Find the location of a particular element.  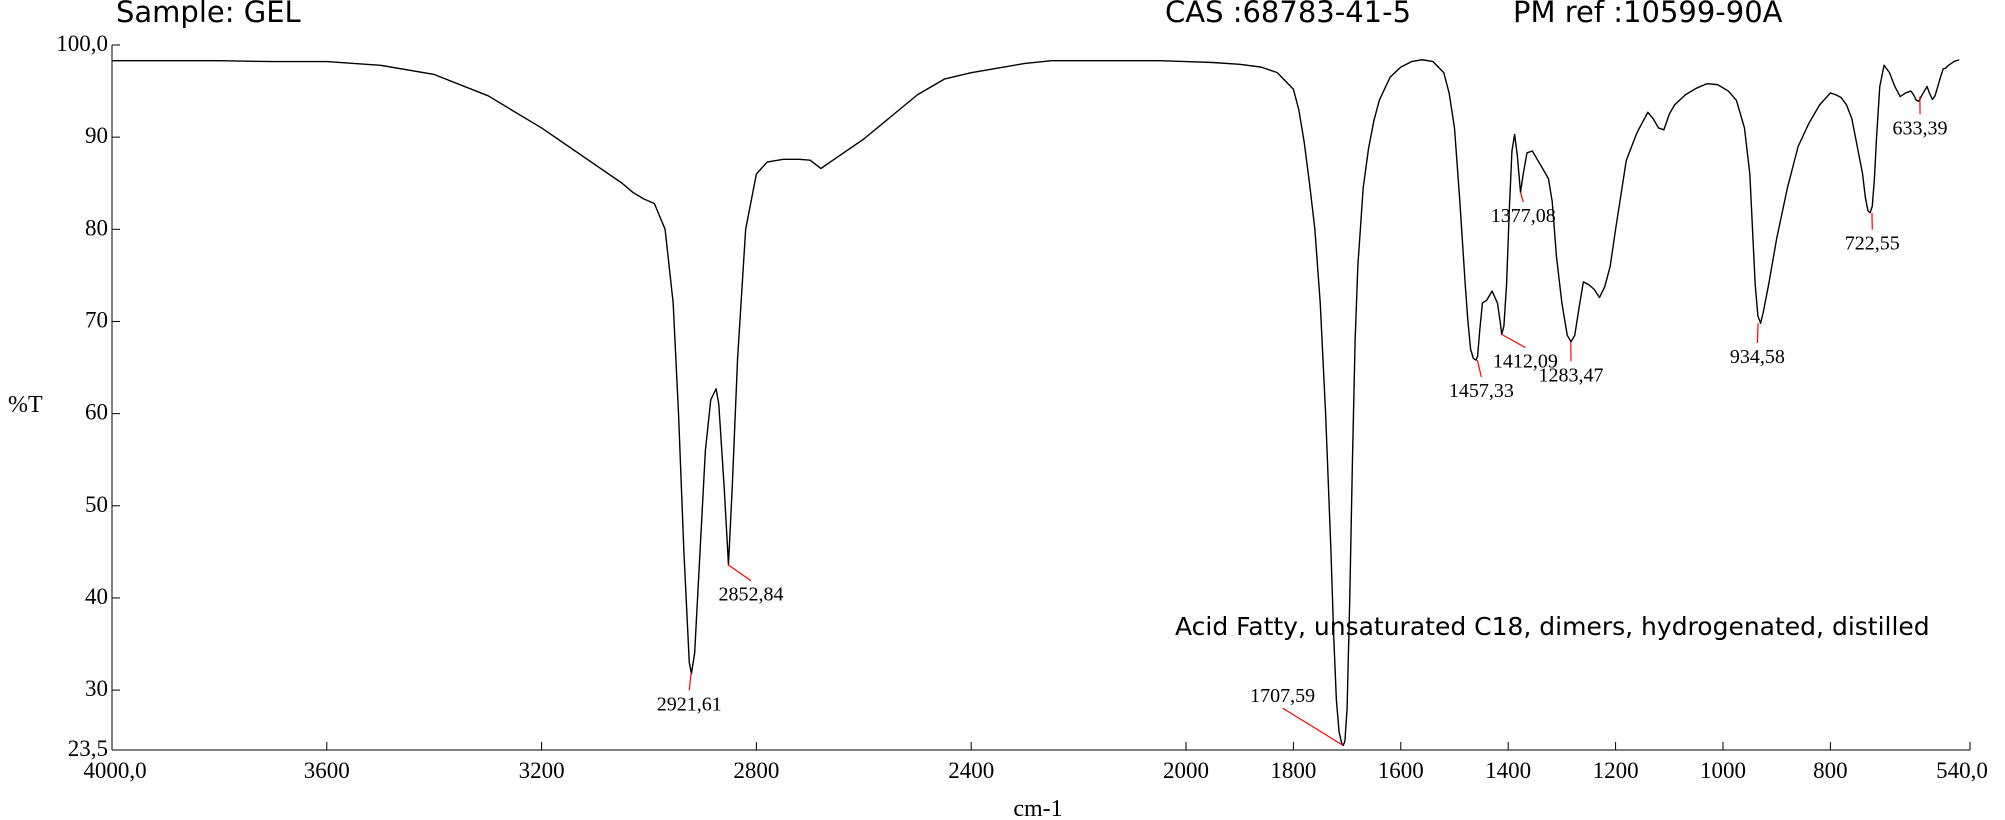

y-tick-label: 50 is located at coordinates (96, 504).